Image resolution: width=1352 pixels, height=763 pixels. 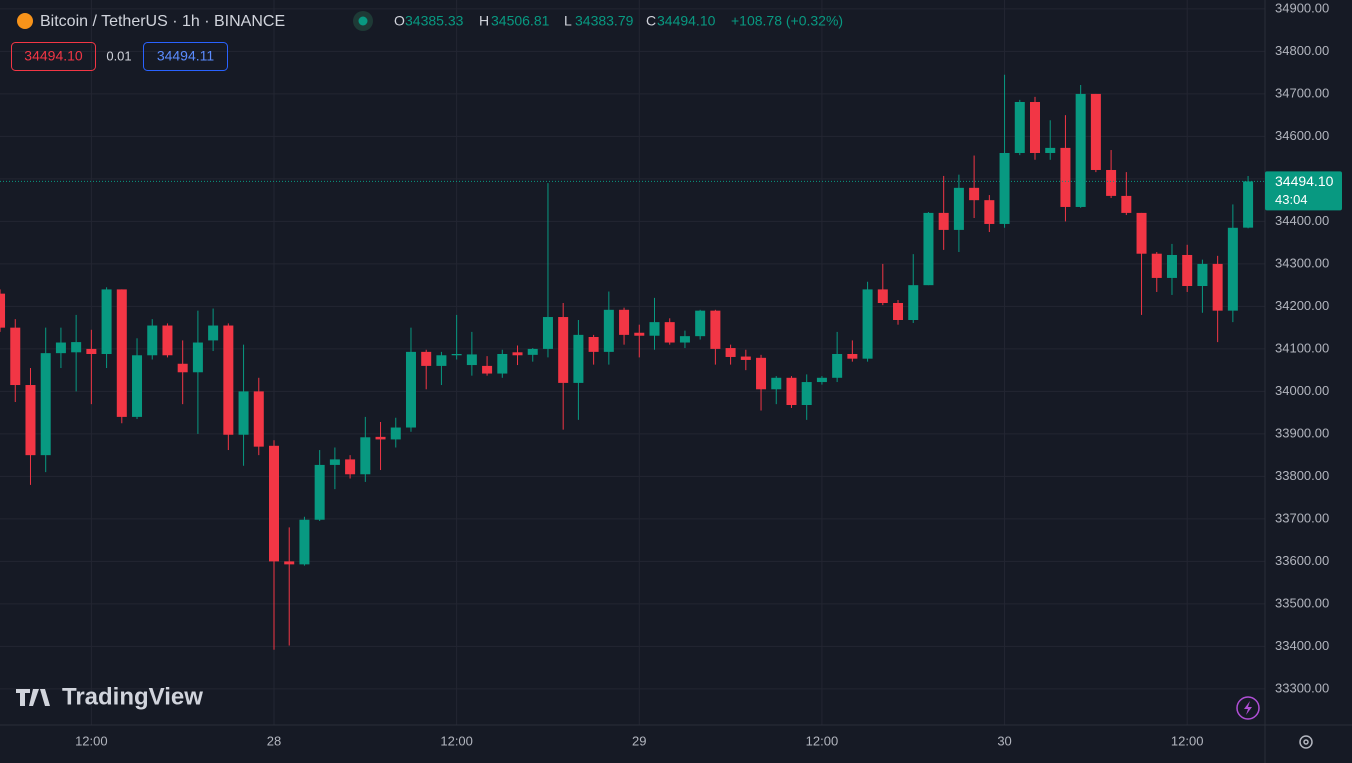 What do you see at coordinates (118, 55) in the screenshot?
I see `spread: 0.01` at bounding box center [118, 55].